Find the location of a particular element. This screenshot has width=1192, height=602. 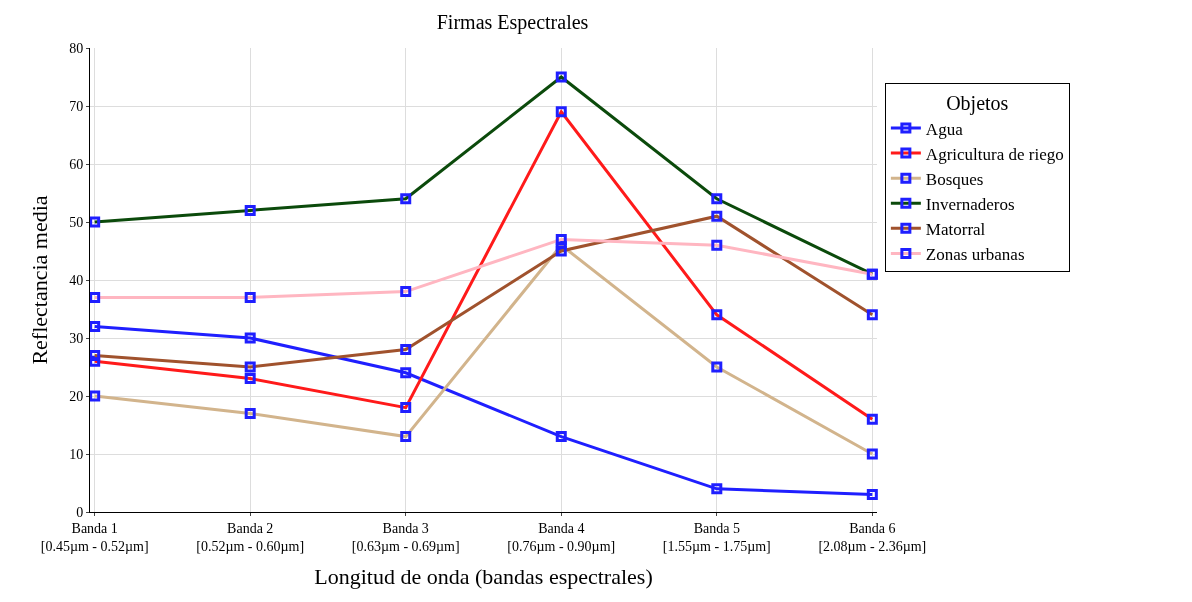

legend-title: Objetos is located at coordinates (977, 104).